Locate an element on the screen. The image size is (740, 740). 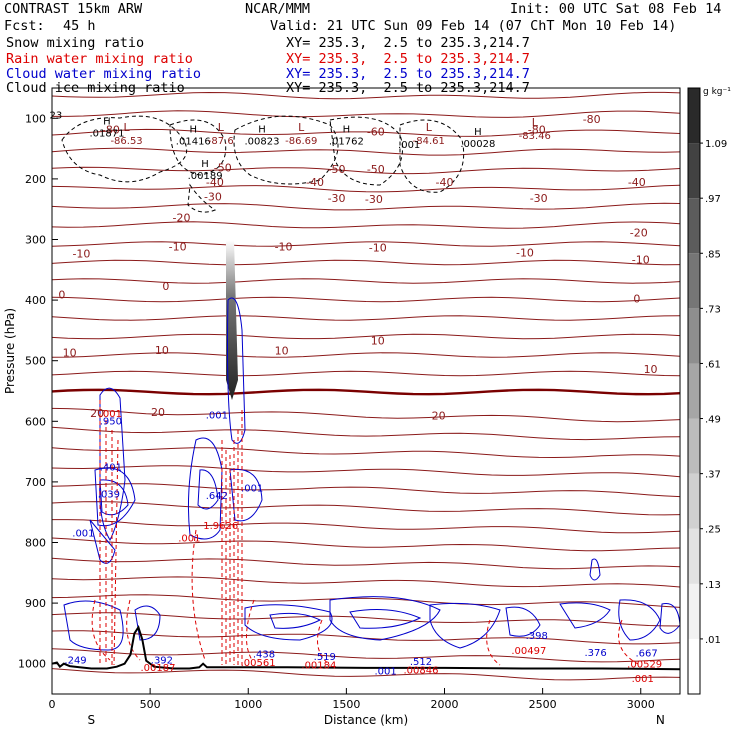
field-xy-cloud-water: XY= 235.3, 2.5 to 235.3,214.7 is located at coordinates (408, 74).